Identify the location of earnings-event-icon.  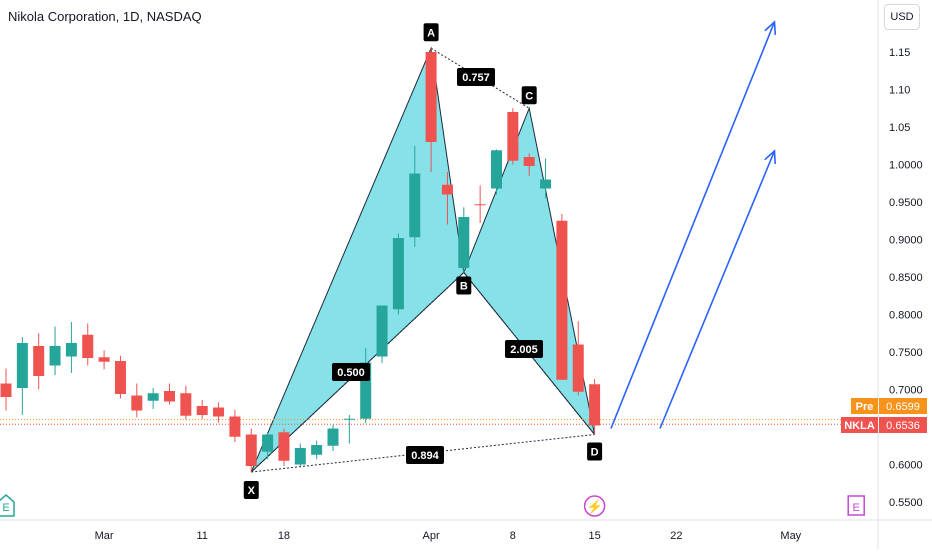
(856, 505).